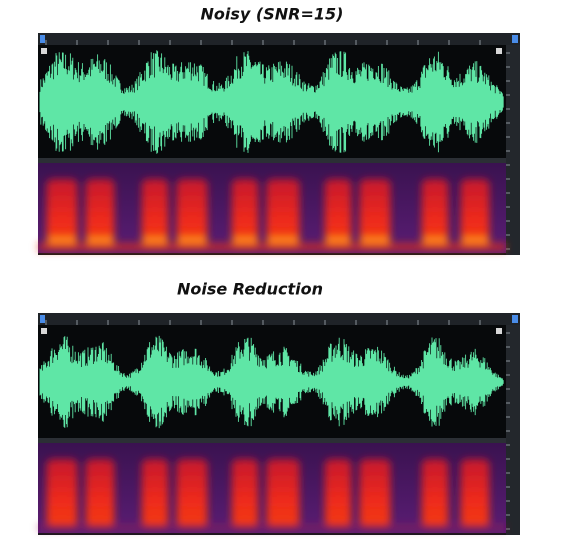 The height and width of the screenshot is (547, 579). What do you see at coordinates (272, 14) in the screenshot?
I see `panel-title: Noisy (SNR=15)` at bounding box center [272, 14].